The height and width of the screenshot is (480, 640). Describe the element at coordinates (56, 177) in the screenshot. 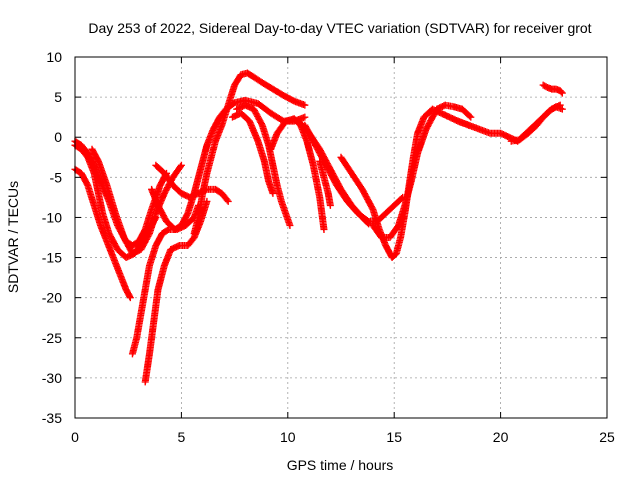

I see `y-tick-label: -5` at that location.